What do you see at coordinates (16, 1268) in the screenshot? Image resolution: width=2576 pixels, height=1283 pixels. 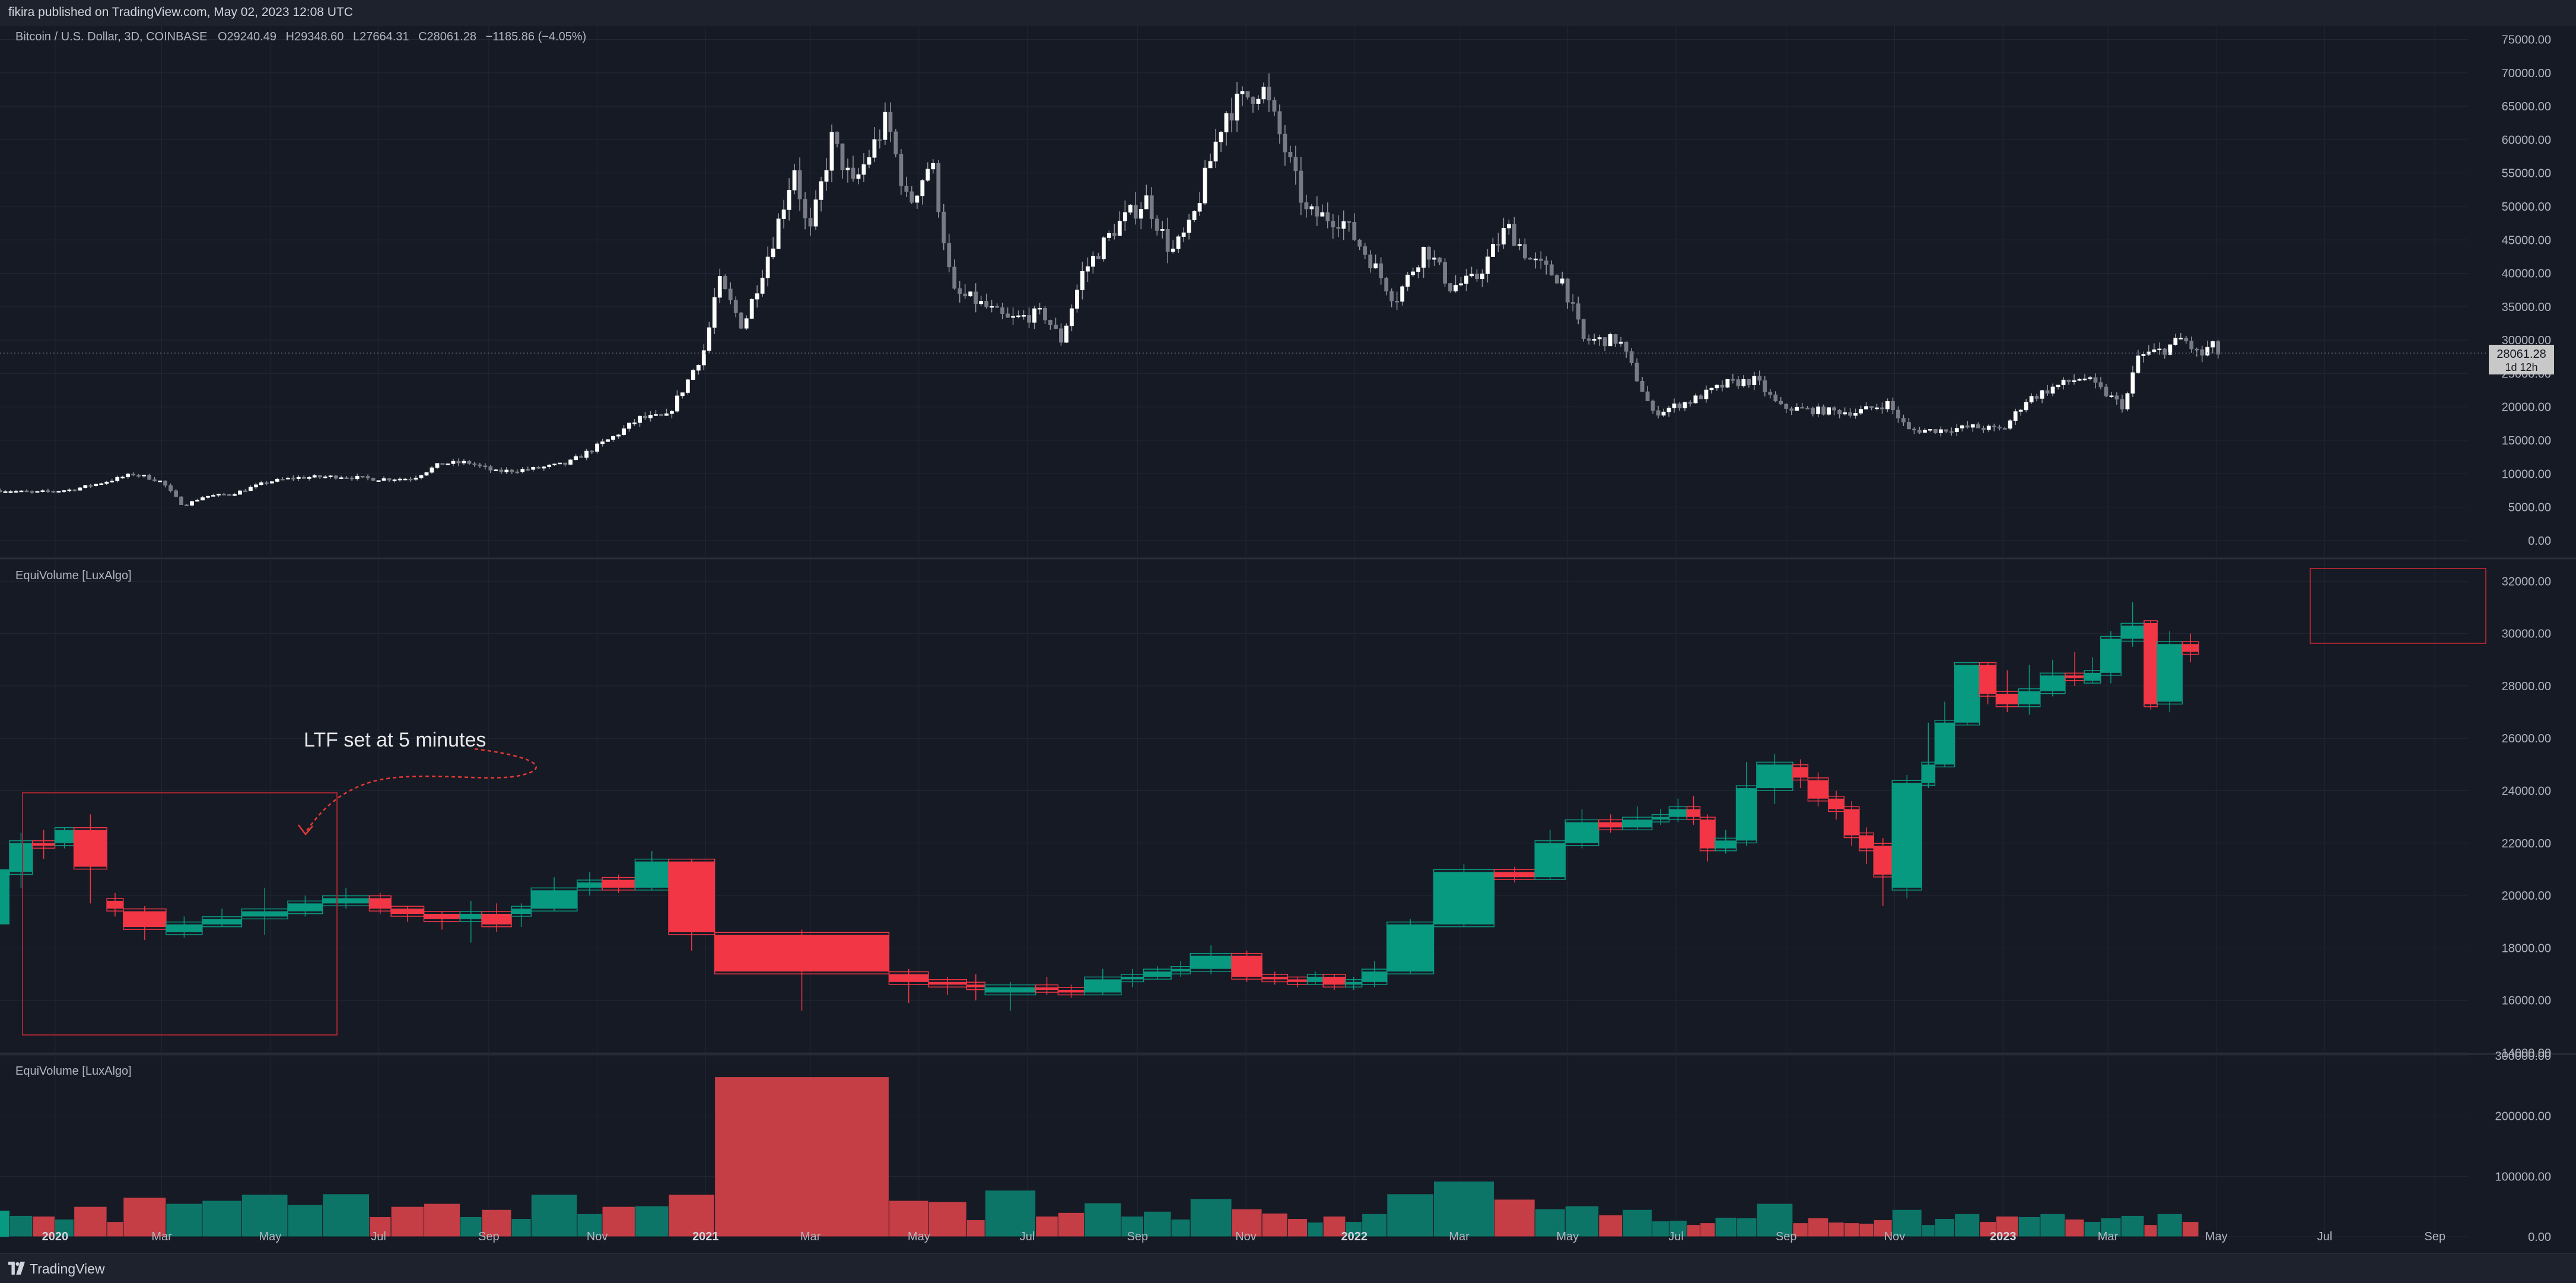 I see `tradingview-logo-icon` at bounding box center [16, 1268].